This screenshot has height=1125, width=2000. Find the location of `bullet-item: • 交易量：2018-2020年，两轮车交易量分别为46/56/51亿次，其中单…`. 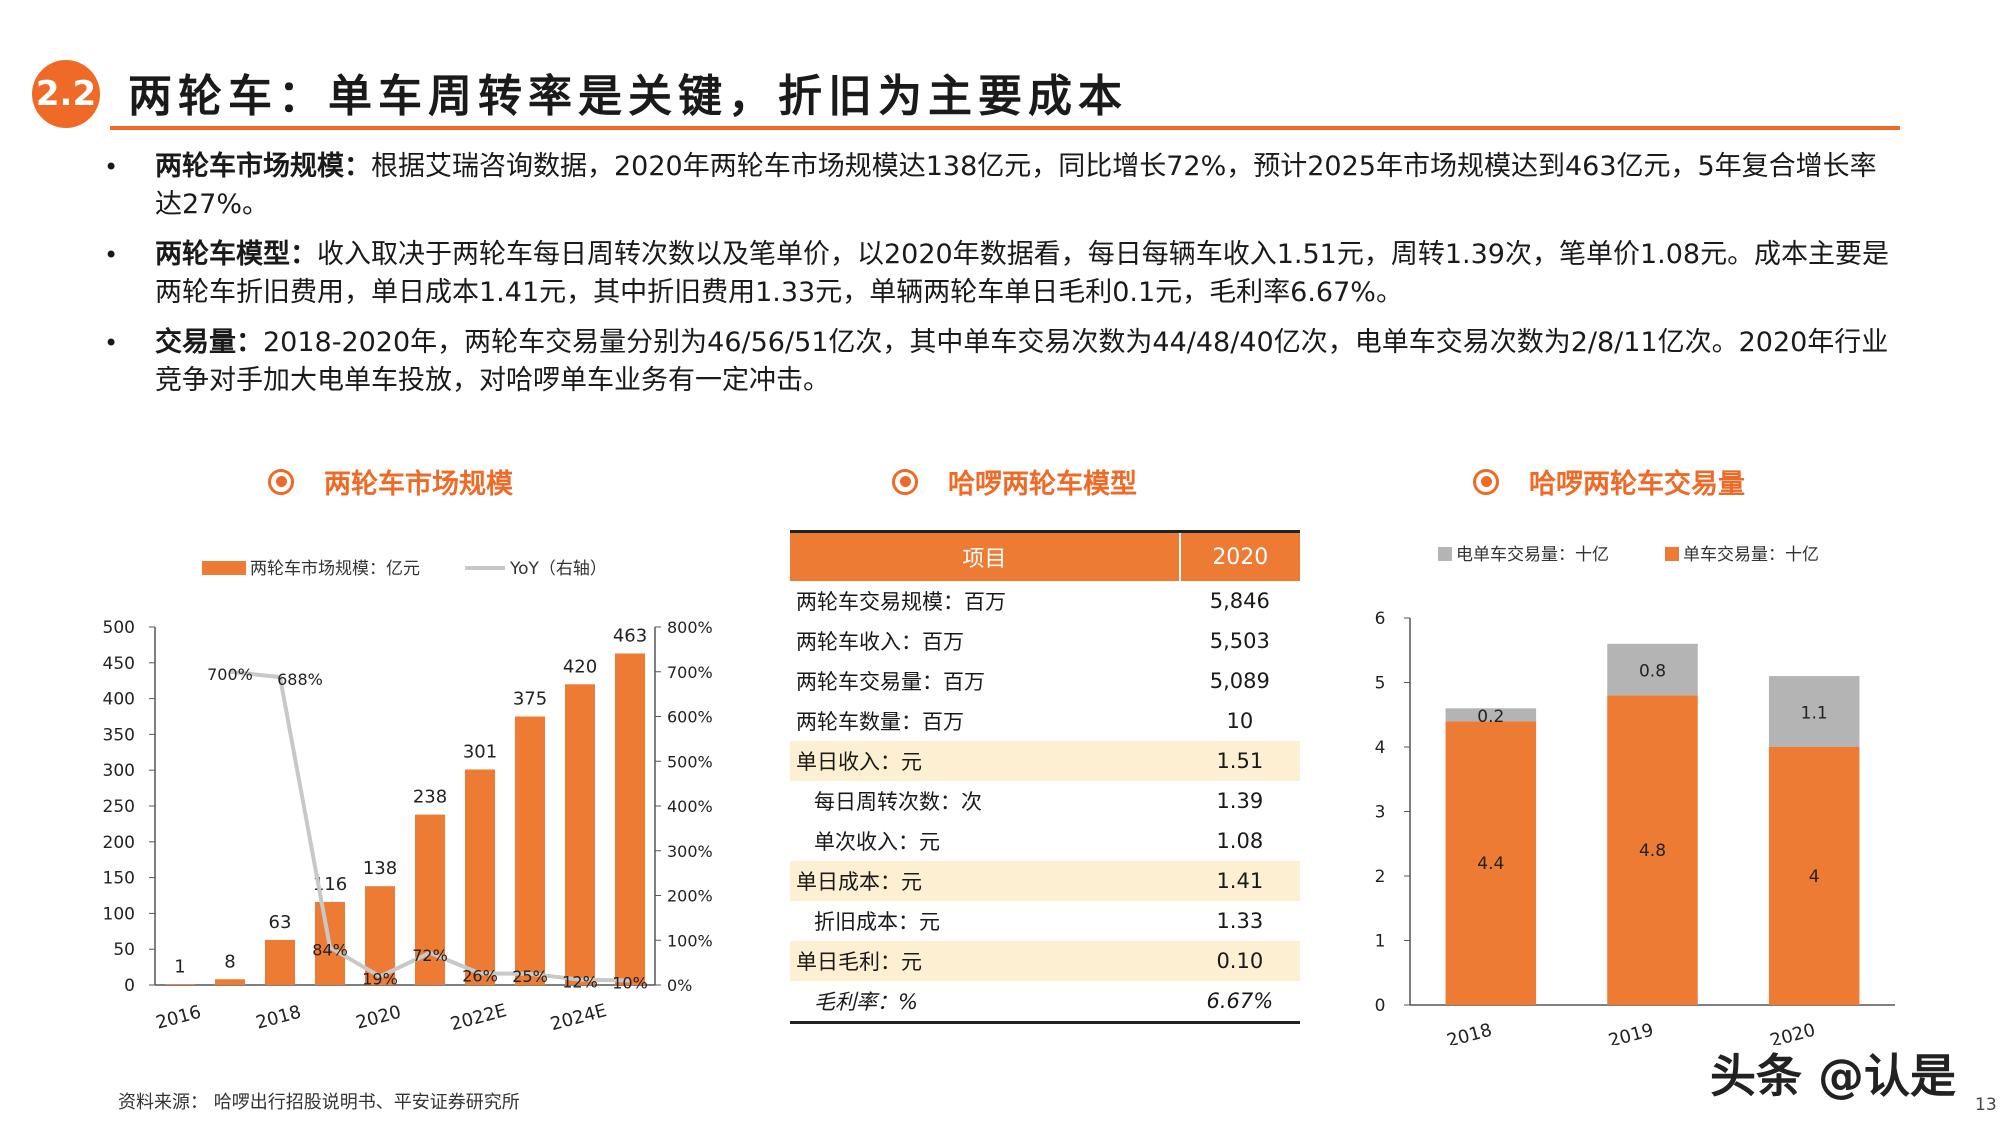

bullet-item: • 交易量：2018-2020年，两轮车交易量分别为46/56/51亿次，其中单… is located at coordinates (1000, 362).